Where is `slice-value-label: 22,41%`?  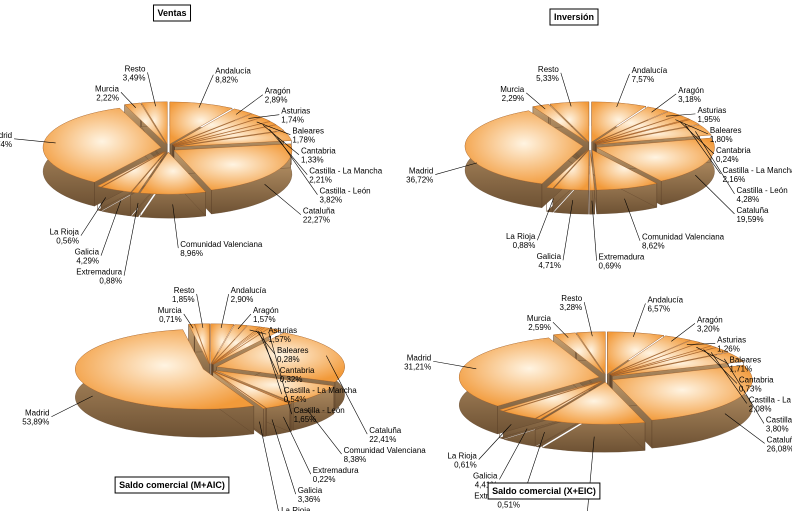 slice-value-label: 22,41% is located at coordinates (382, 439).